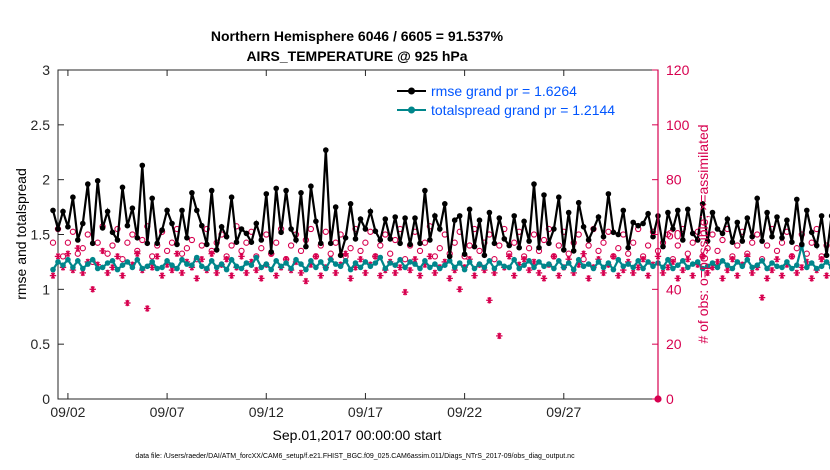  What do you see at coordinates (504, 91) in the screenshot?
I see `legend-label-rmse: rmse grand pr = 1.6264` at bounding box center [504, 91].